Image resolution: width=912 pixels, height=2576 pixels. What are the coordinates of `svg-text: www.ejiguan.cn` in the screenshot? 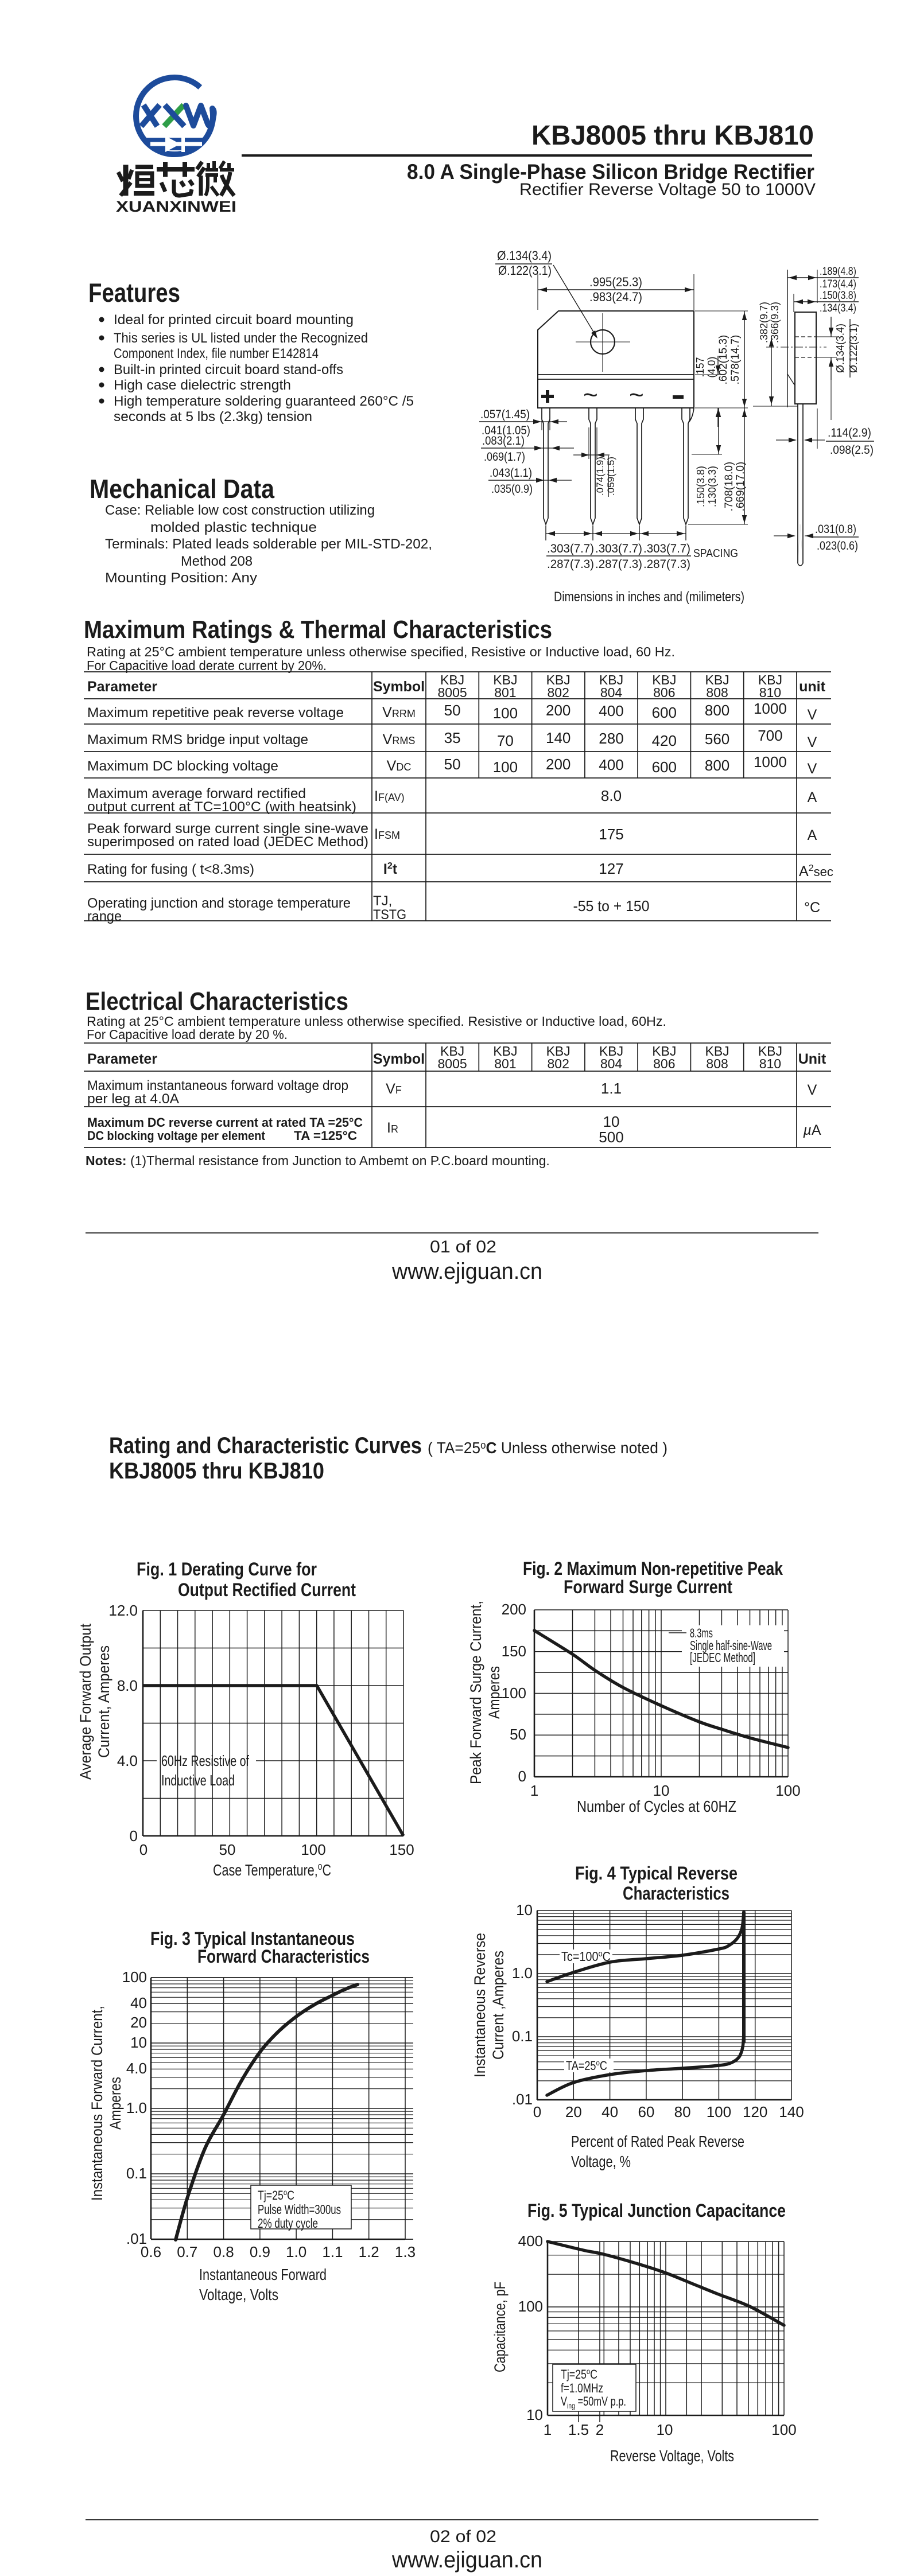 It's located at (467, 2560).